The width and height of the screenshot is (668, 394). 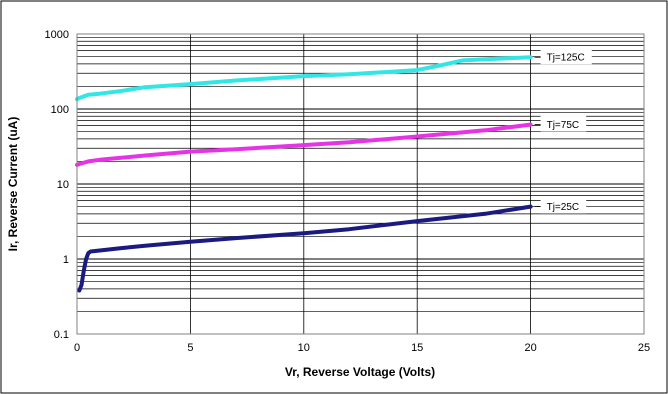 What do you see at coordinates (63, 185) in the screenshot?
I see `y-tick-label: 10` at bounding box center [63, 185].